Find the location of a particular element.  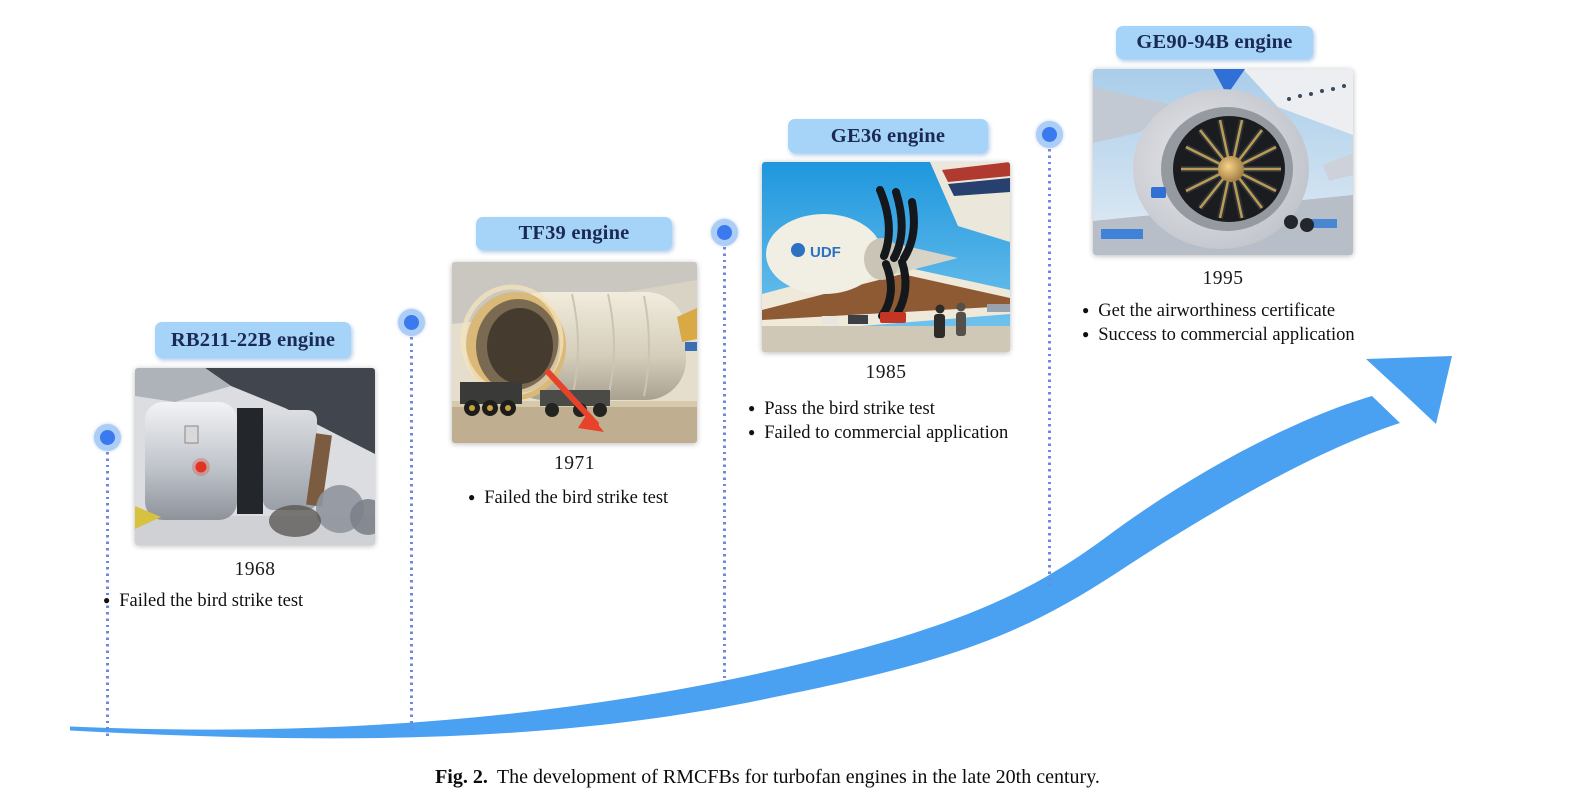

milestone-1-dot-core is located at coordinates (107, 437).